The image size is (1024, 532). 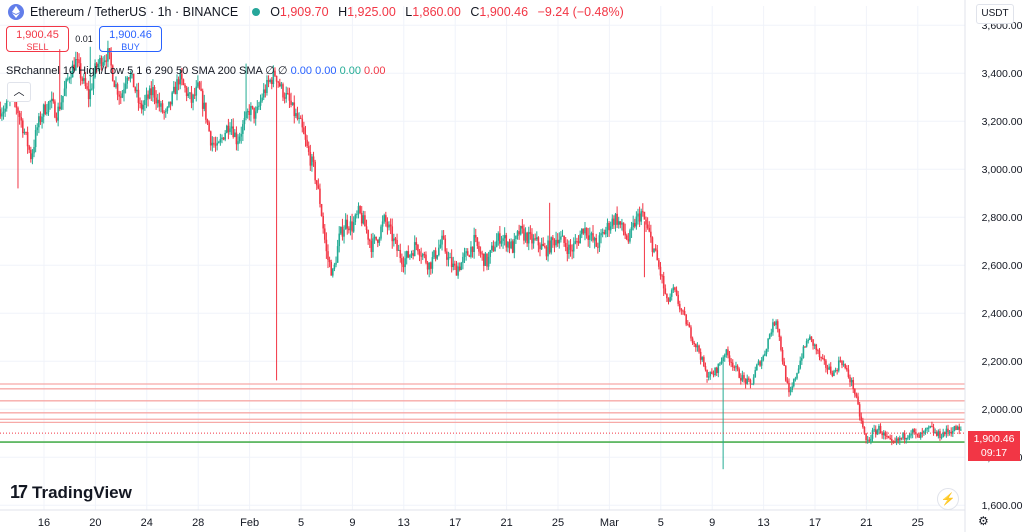 What do you see at coordinates (948, 499) in the screenshot?
I see `lightning-icon: ⚡` at bounding box center [948, 499].